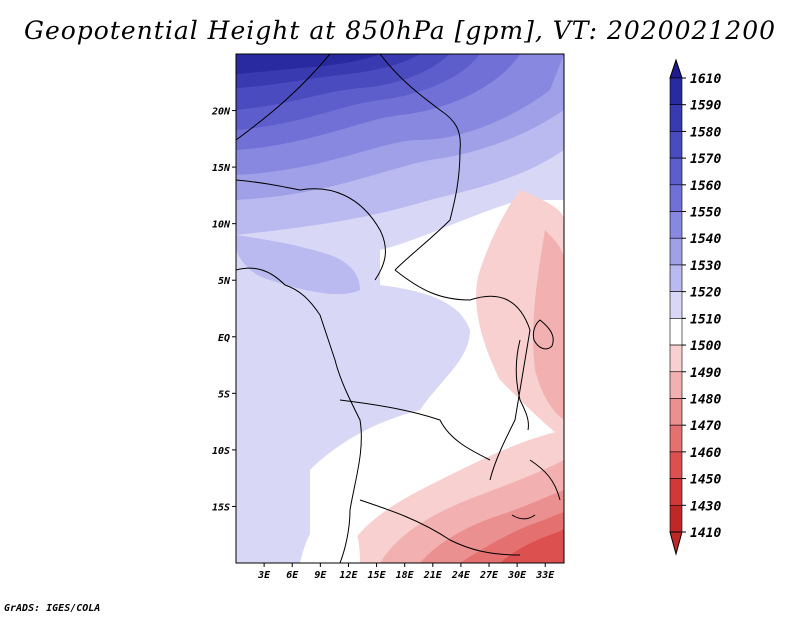 The width and height of the screenshot is (800, 618). Describe the element at coordinates (676, 68) in the screenshot. I see `colorbar-top-arrow` at that location.